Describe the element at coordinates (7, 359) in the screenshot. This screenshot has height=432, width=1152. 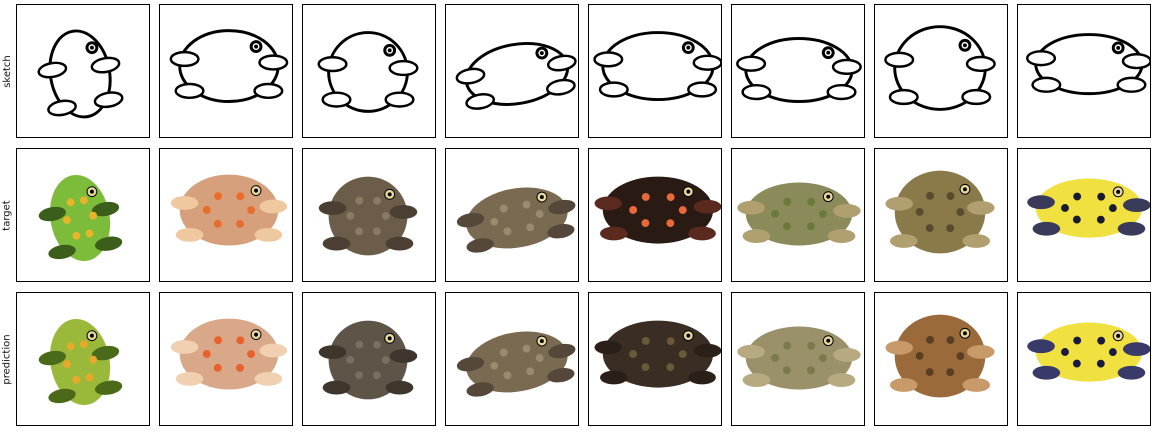
I see `row-label-prediction: prediction` at that location.